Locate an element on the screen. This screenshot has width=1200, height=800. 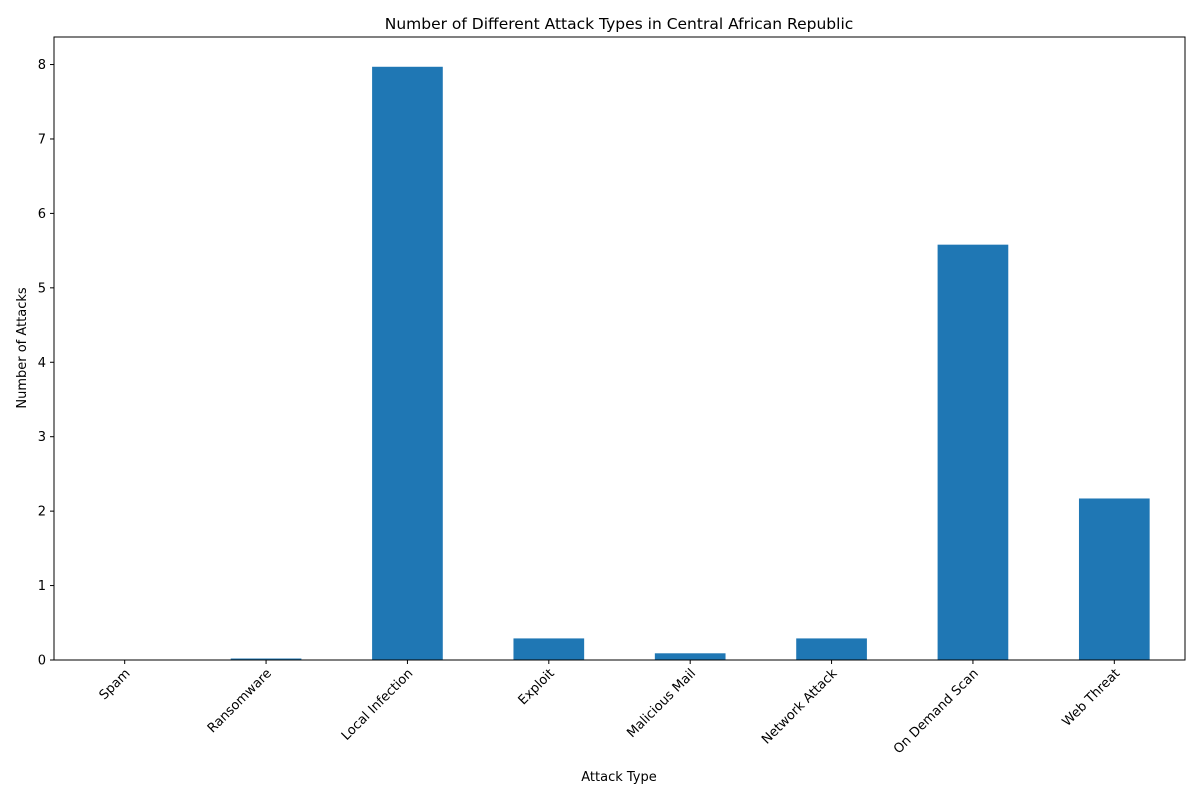
y-tick-label: 7 is located at coordinates (42, 139).